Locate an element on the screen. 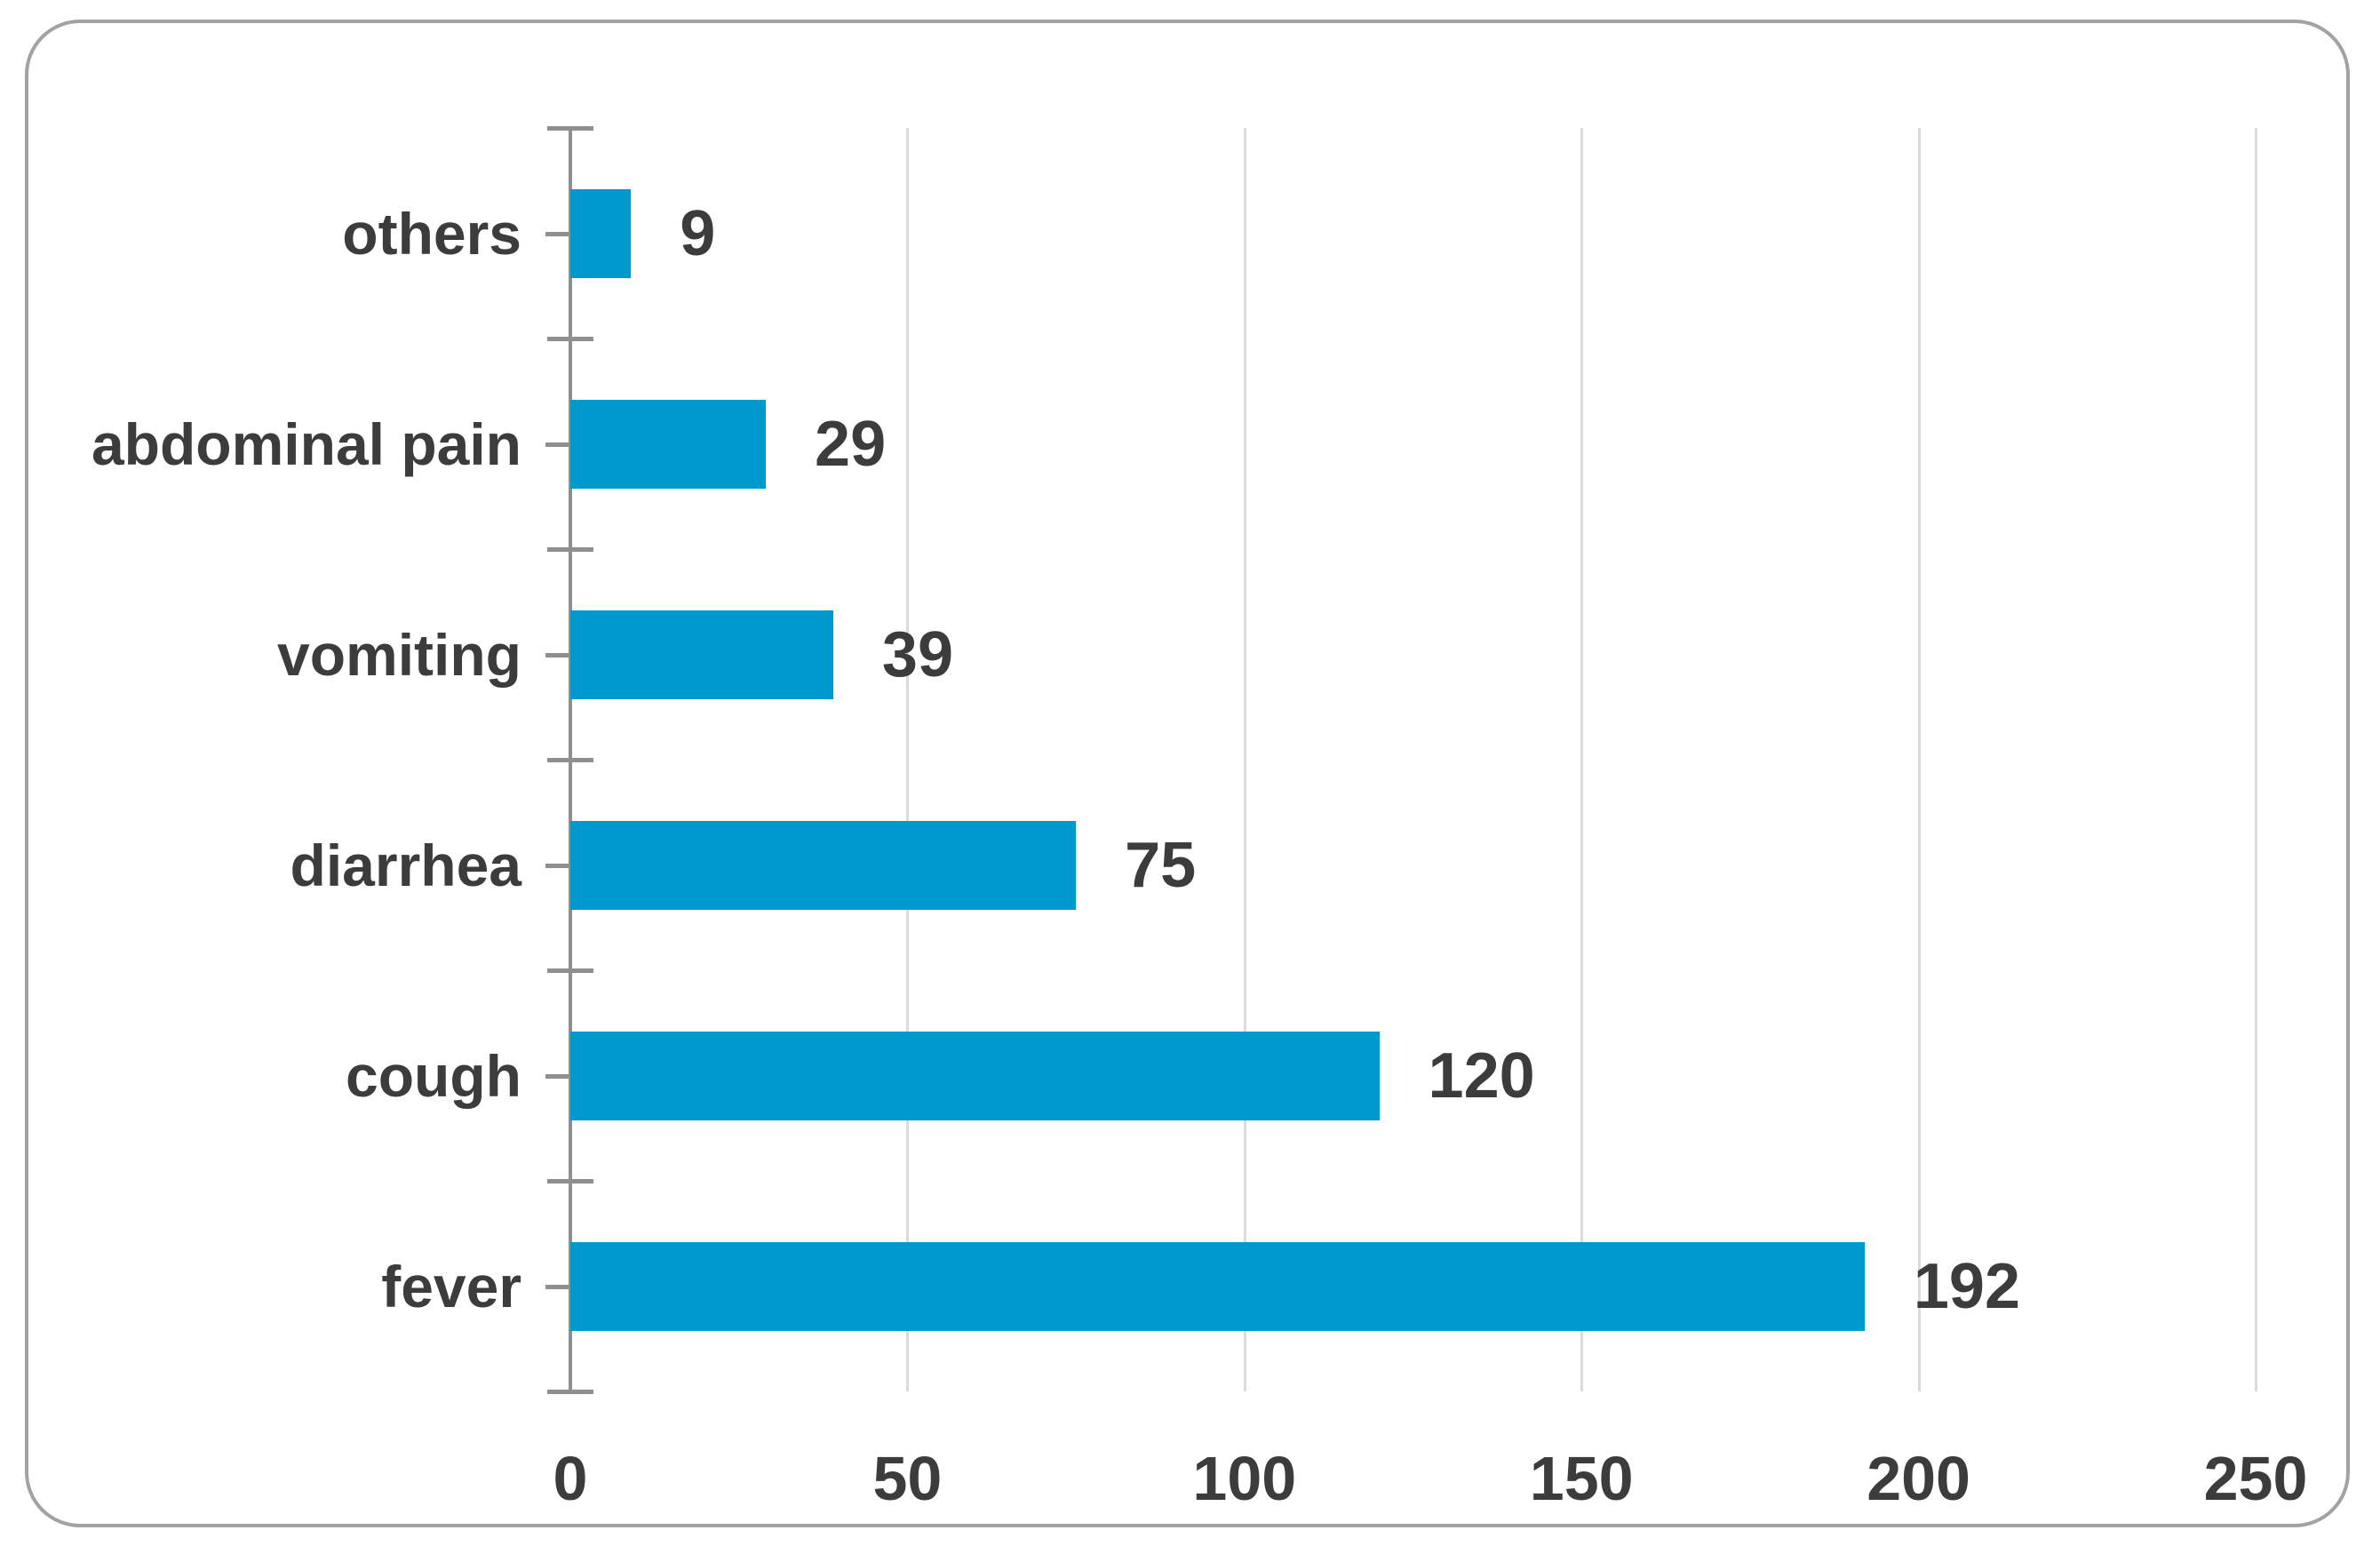 The width and height of the screenshot is (2380, 1562). value-label-others: 9 is located at coordinates (698, 233).